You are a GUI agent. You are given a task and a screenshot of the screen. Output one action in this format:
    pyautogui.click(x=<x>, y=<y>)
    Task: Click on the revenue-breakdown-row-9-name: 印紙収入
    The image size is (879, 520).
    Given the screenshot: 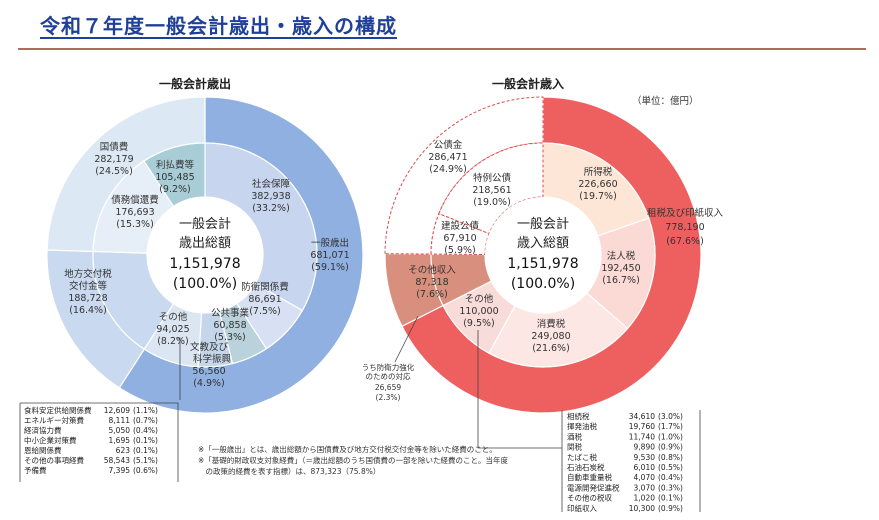 What is the action you would take?
    pyautogui.click(x=582, y=508)
    